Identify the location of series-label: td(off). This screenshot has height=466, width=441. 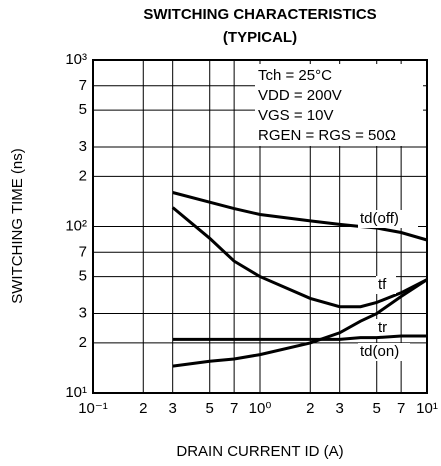
(379, 218).